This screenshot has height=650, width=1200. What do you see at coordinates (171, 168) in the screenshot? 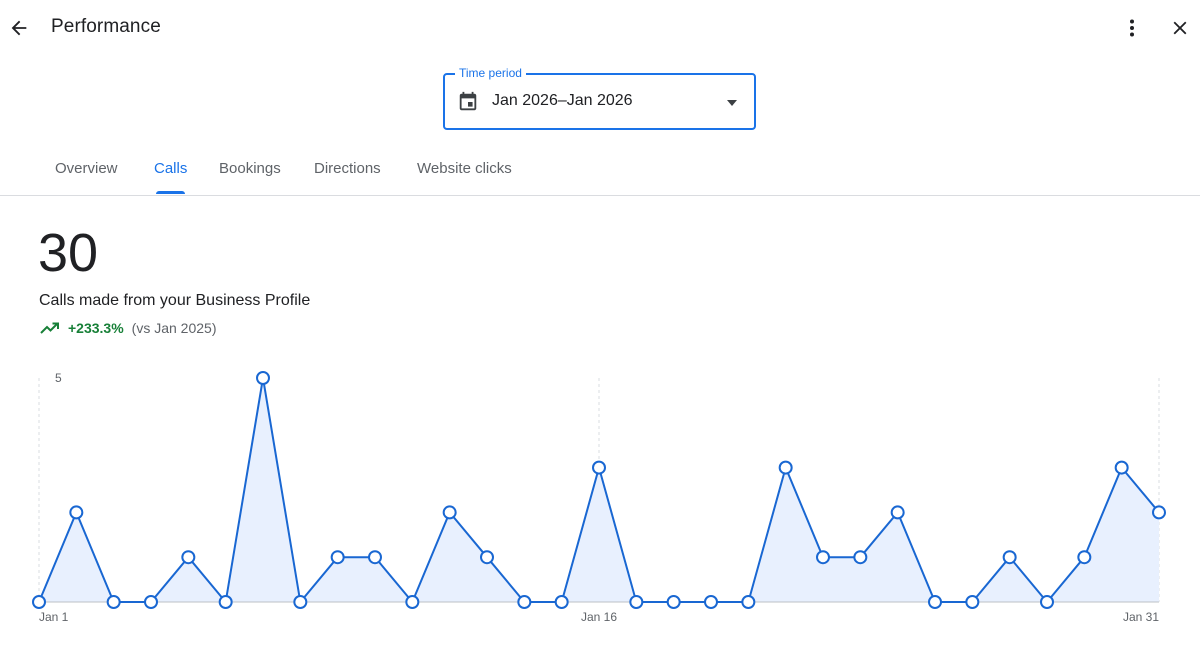
I see `tab-calls: Calls` at bounding box center [171, 168].